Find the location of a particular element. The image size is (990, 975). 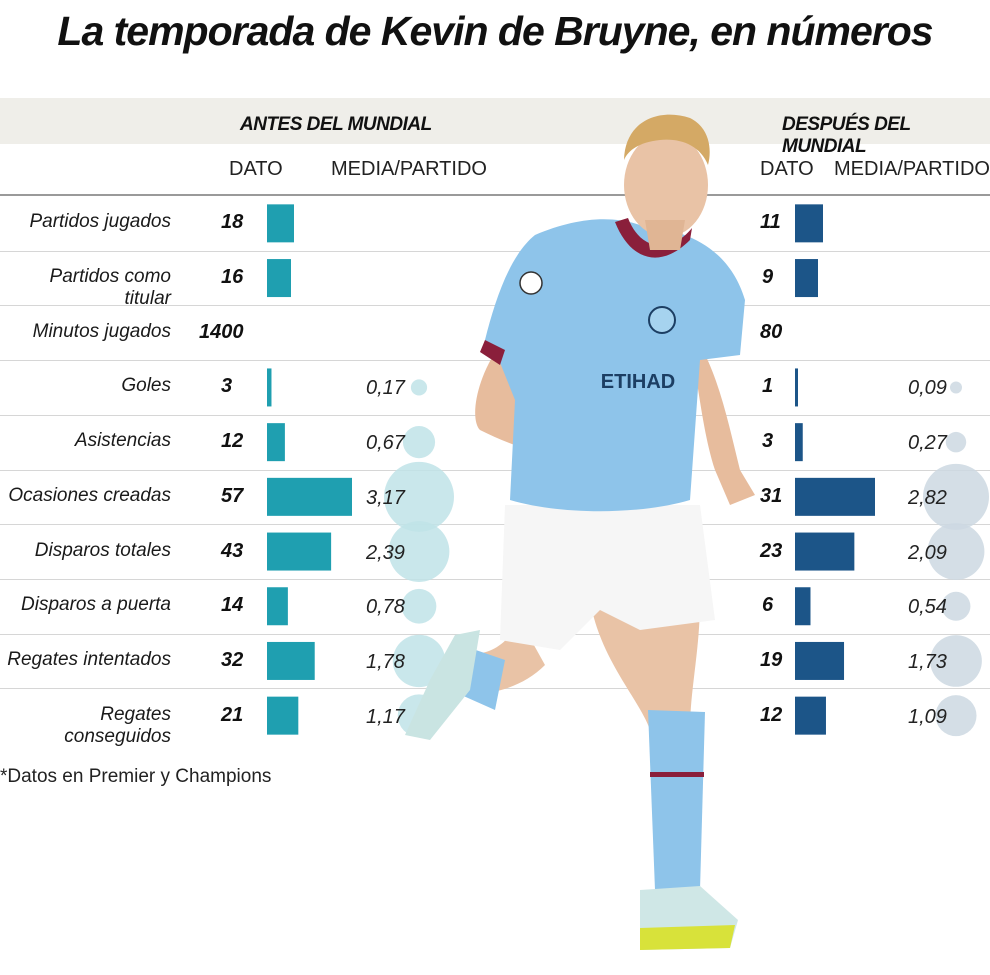

row-label: Partidos como titular is located at coordinates (110, 288).